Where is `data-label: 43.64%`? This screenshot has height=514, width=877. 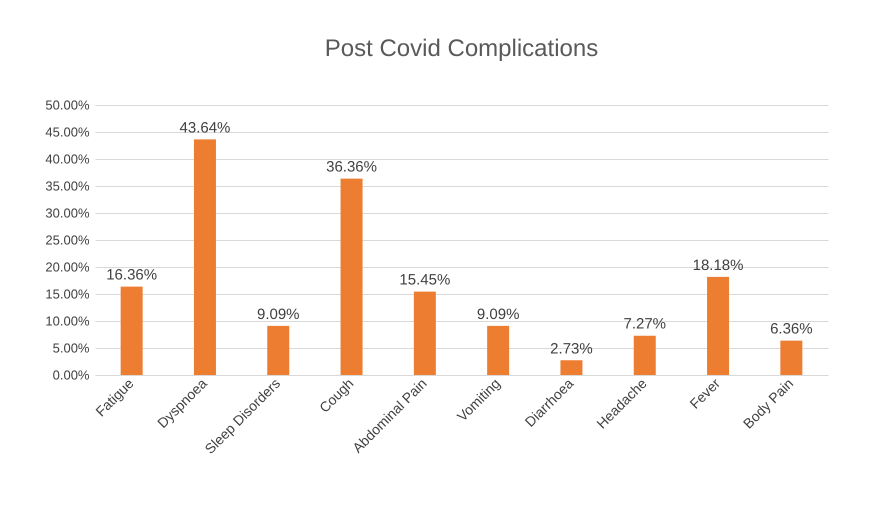 data-label: 43.64% is located at coordinates (205, 127).